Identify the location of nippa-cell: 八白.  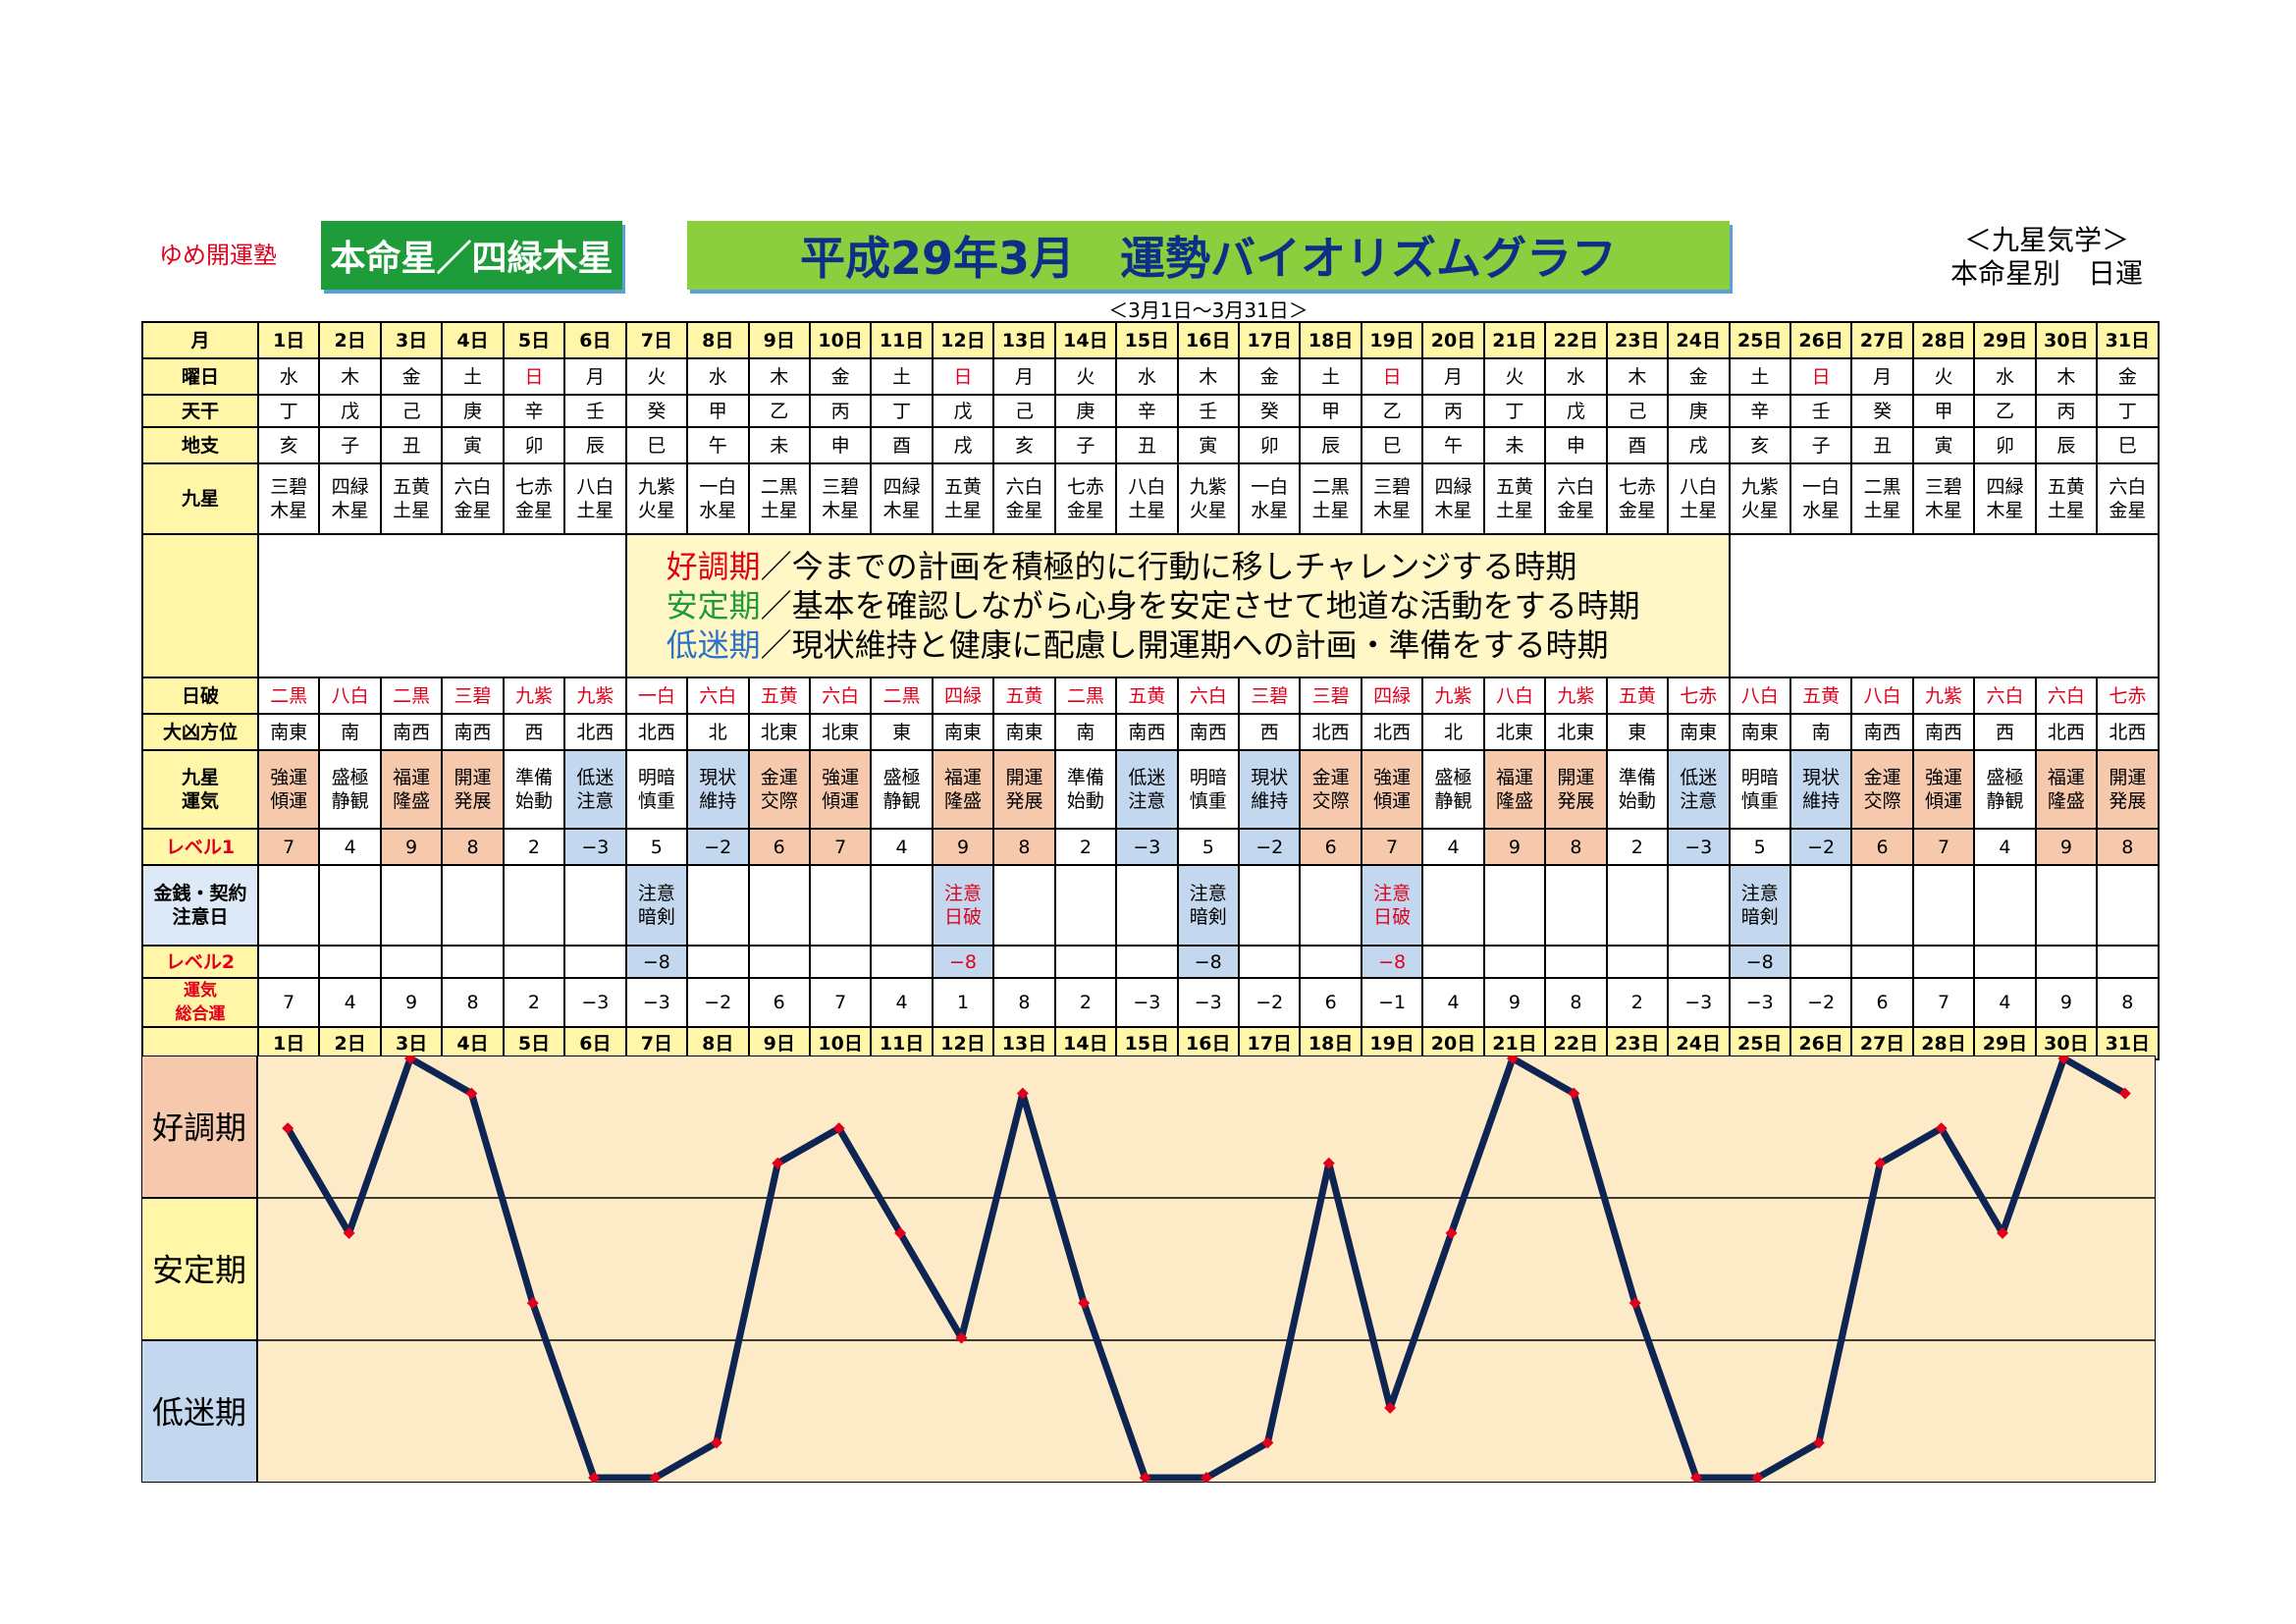
(1514, 696).